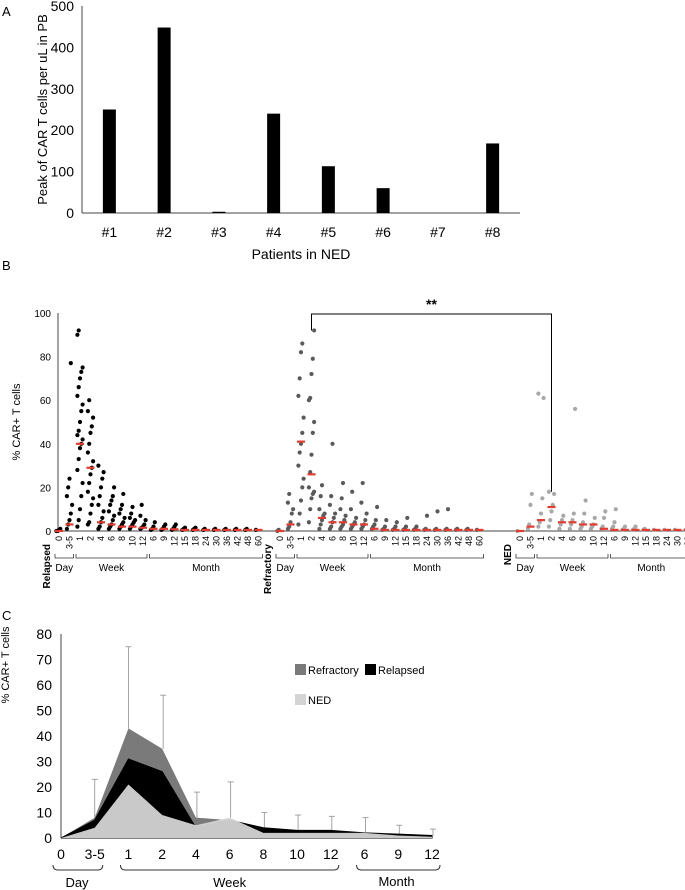  I want to click on significance-bracket, so click(431, 402).